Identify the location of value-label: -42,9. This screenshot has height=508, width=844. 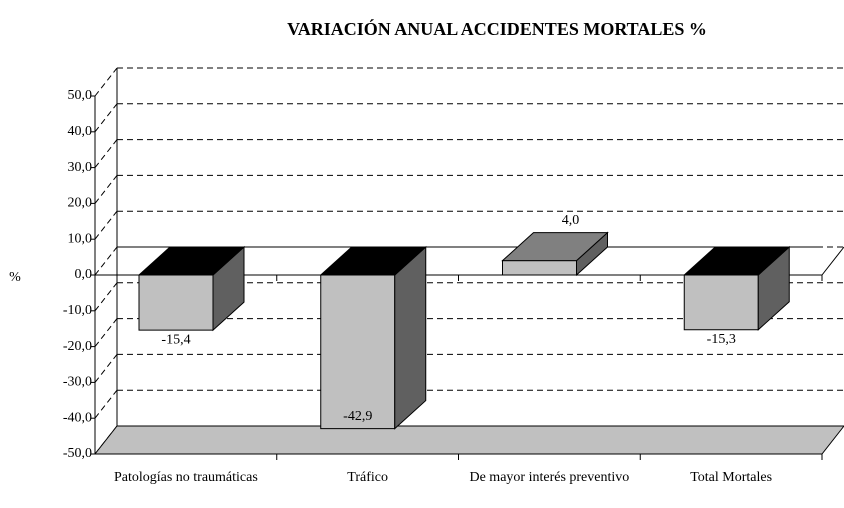
(357, 416).